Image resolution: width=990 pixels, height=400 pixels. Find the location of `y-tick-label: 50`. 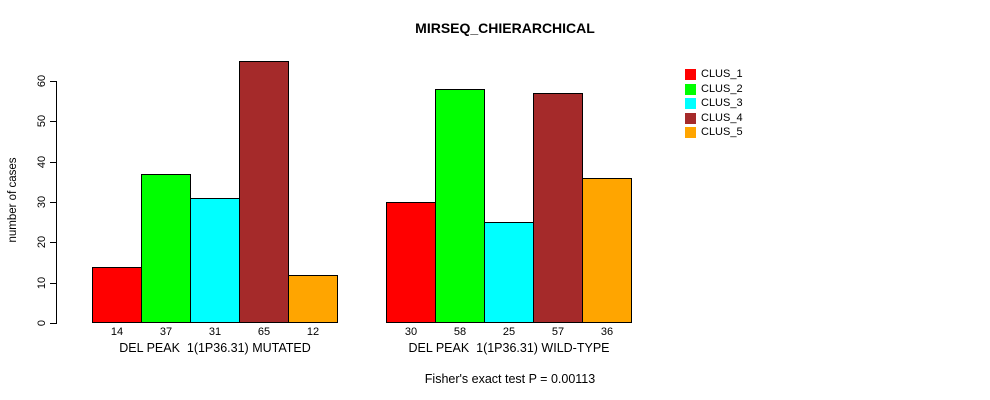

y-tick-label: 50 is located at coordinates (42, 121).